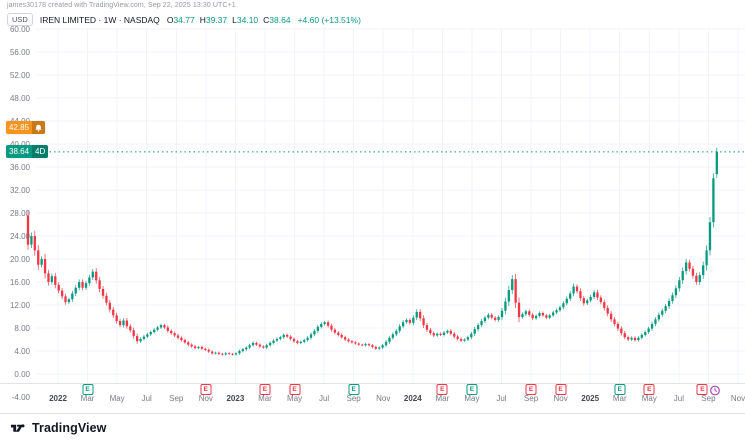 The height and width of the screenshot is (441, 745). What do you see at coordinates (20, 19) in the screenshot?
I see `currency-toggle-button: USD` at bounding box center [20, 19].